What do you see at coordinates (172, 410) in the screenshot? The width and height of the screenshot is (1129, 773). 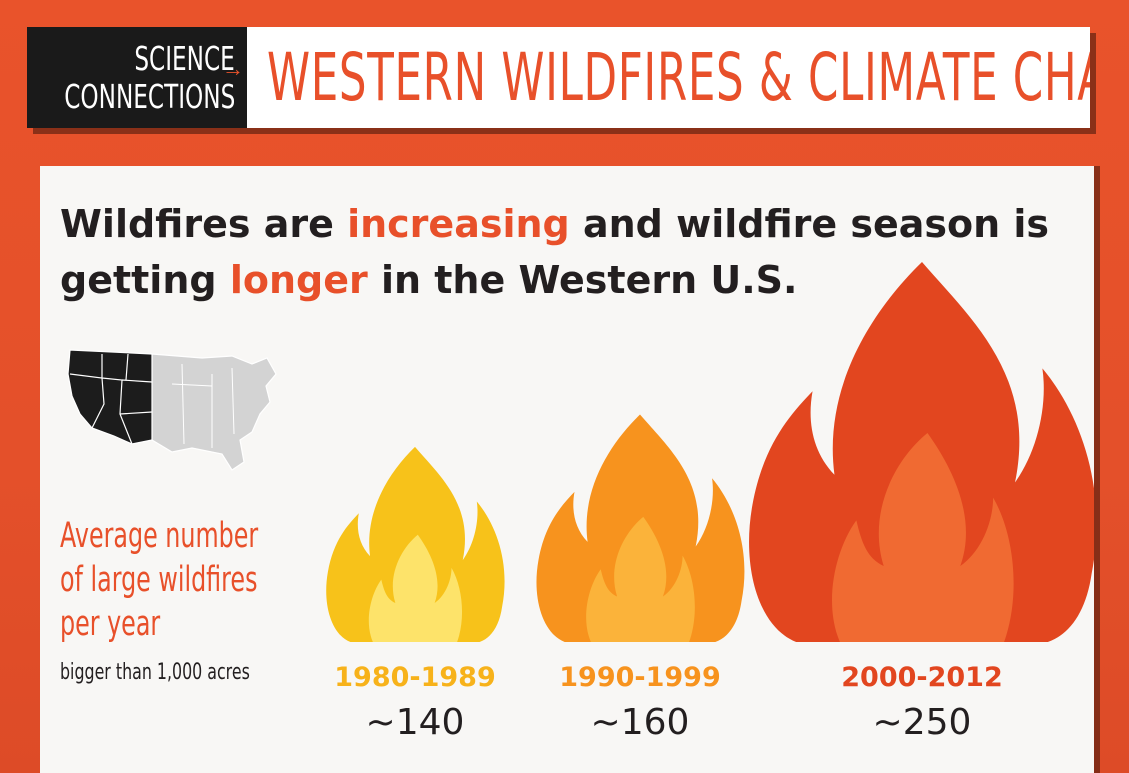 I see `us-map-icon` at bounding box center [172, 410].